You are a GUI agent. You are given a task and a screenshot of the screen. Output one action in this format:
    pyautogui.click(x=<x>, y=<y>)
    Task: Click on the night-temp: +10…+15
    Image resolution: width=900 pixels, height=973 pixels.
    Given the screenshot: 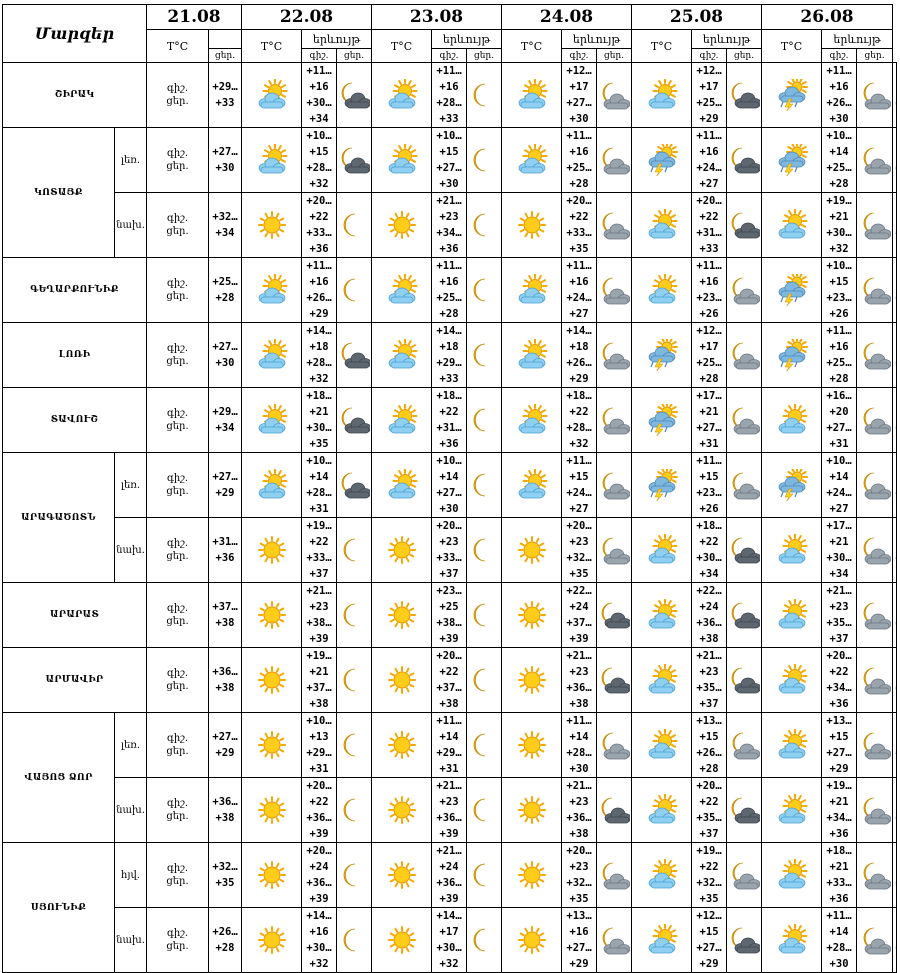 What is the action you would take?
    pyautogui.click(x=449, y=144)
    